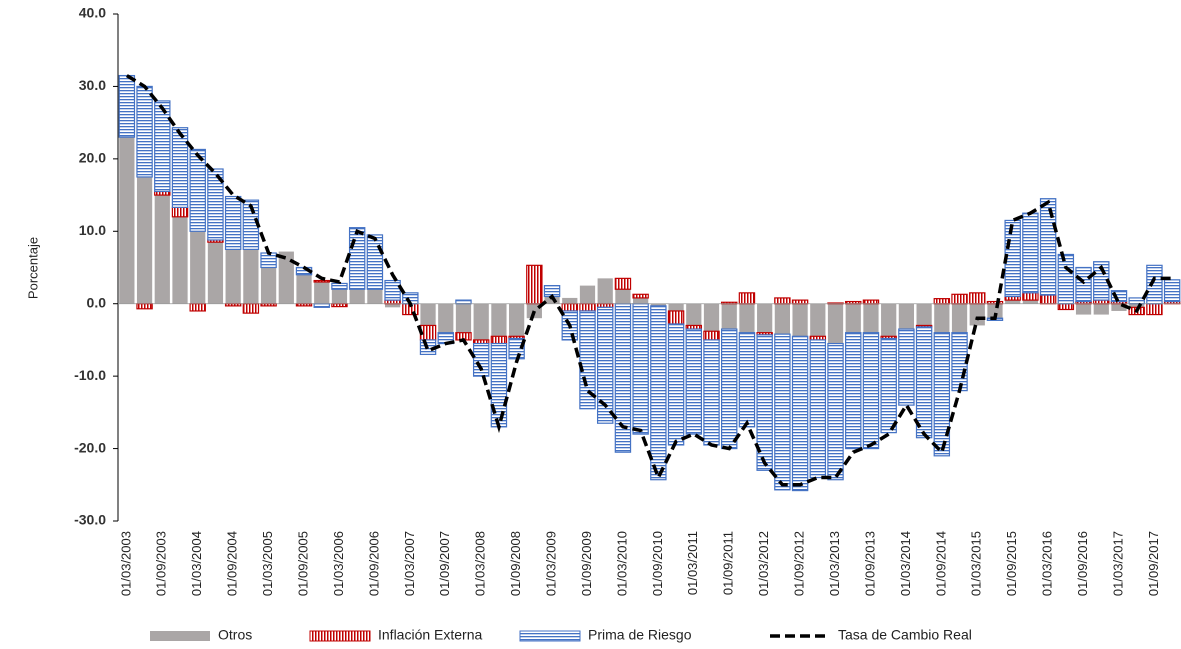  What do you see at coordinates (1153, 563) in the screenshot?
I see `x-tick-label: 01/09/2017` at bounding box center [1153, 563].